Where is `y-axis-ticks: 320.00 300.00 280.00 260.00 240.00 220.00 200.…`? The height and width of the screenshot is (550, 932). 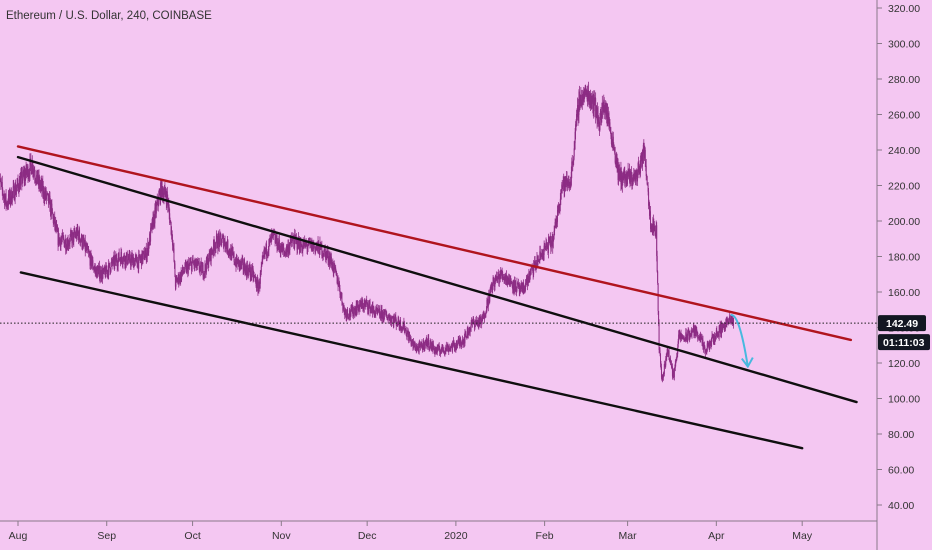
y-axis-ticks: 320.00 300.00 280.00 260.00 240.00 220.00 200.… is located at coordinates (898, 257).